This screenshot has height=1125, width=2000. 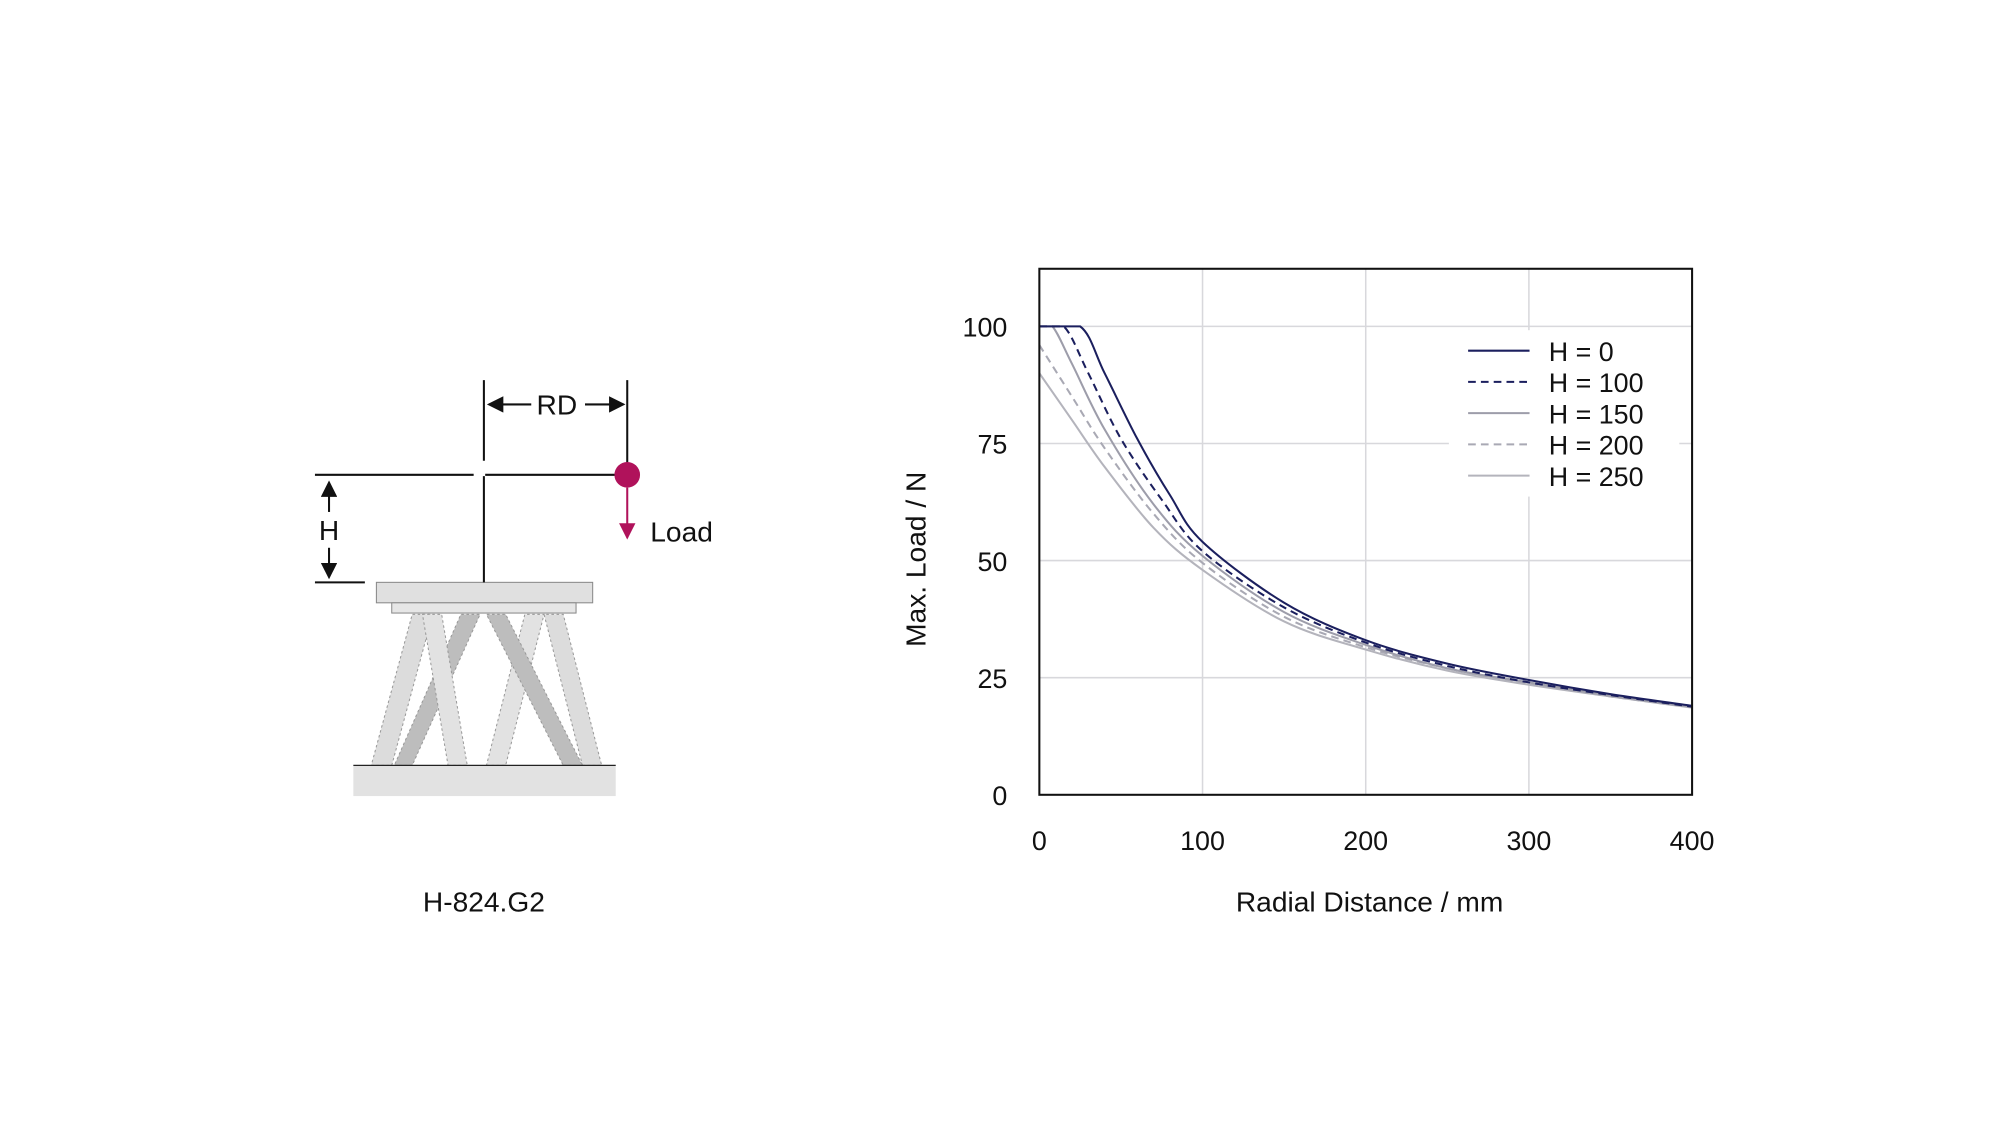 I want to click on x-tick-label: 0, so click(x=1039, y=841).